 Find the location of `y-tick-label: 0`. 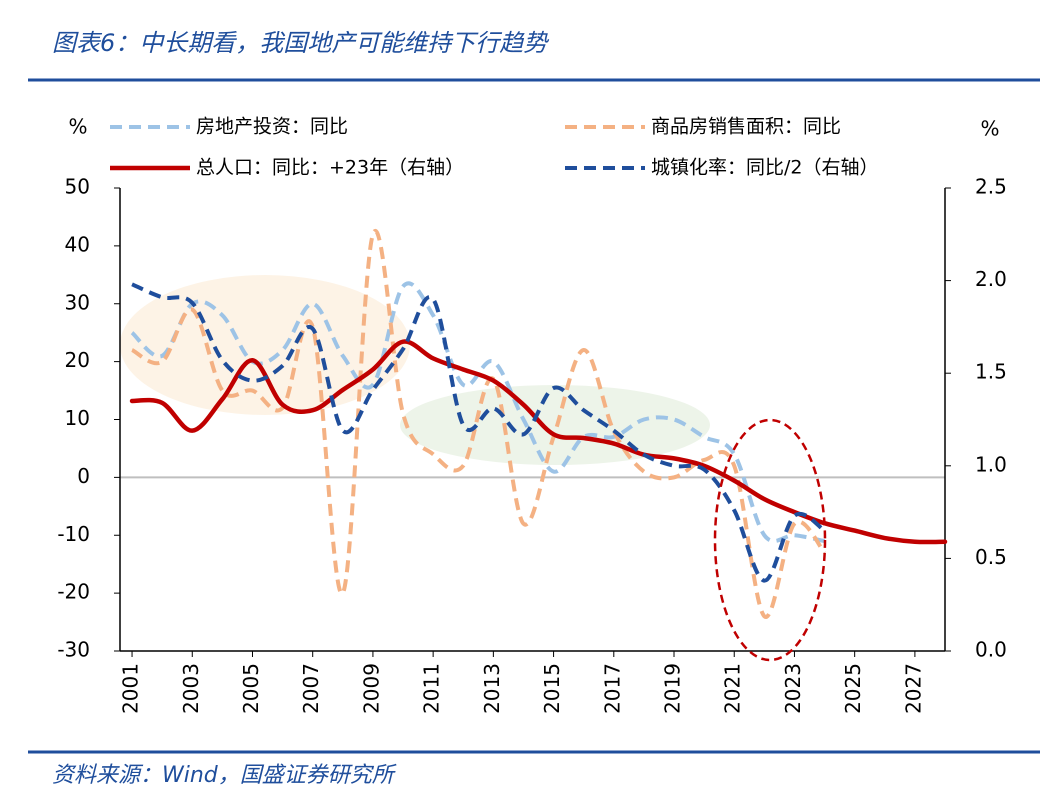

y-tick-label: 0 is located at coordinates (83, 476).